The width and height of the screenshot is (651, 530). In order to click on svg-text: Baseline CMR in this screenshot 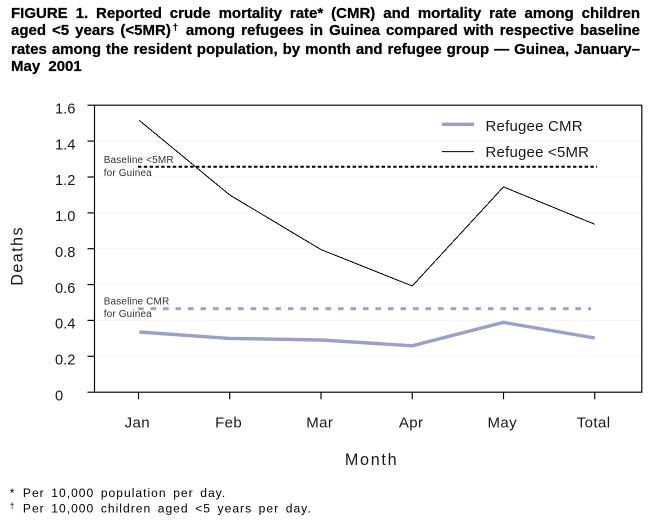, I will do `click(137, 301)`.